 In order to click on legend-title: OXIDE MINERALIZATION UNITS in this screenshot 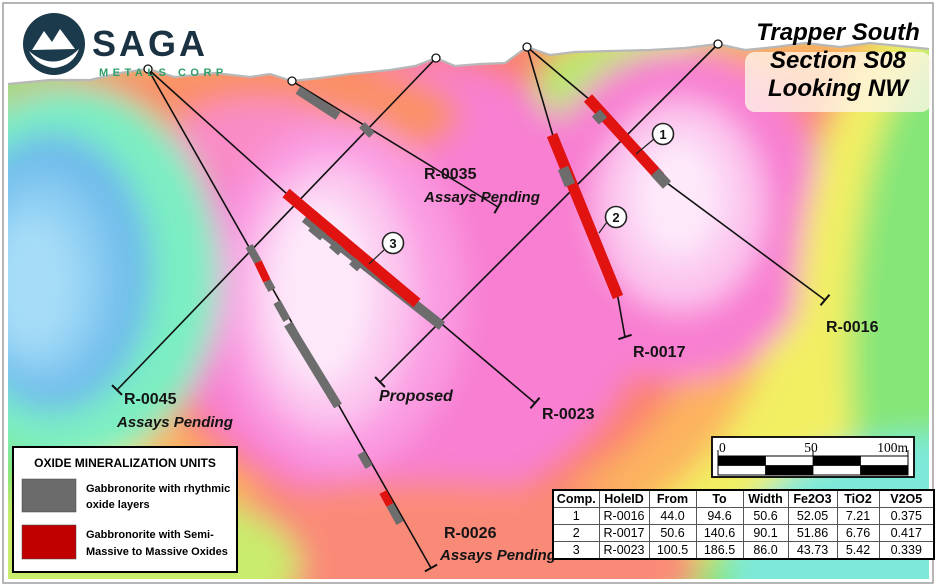, I will do `click(125, 463)`.